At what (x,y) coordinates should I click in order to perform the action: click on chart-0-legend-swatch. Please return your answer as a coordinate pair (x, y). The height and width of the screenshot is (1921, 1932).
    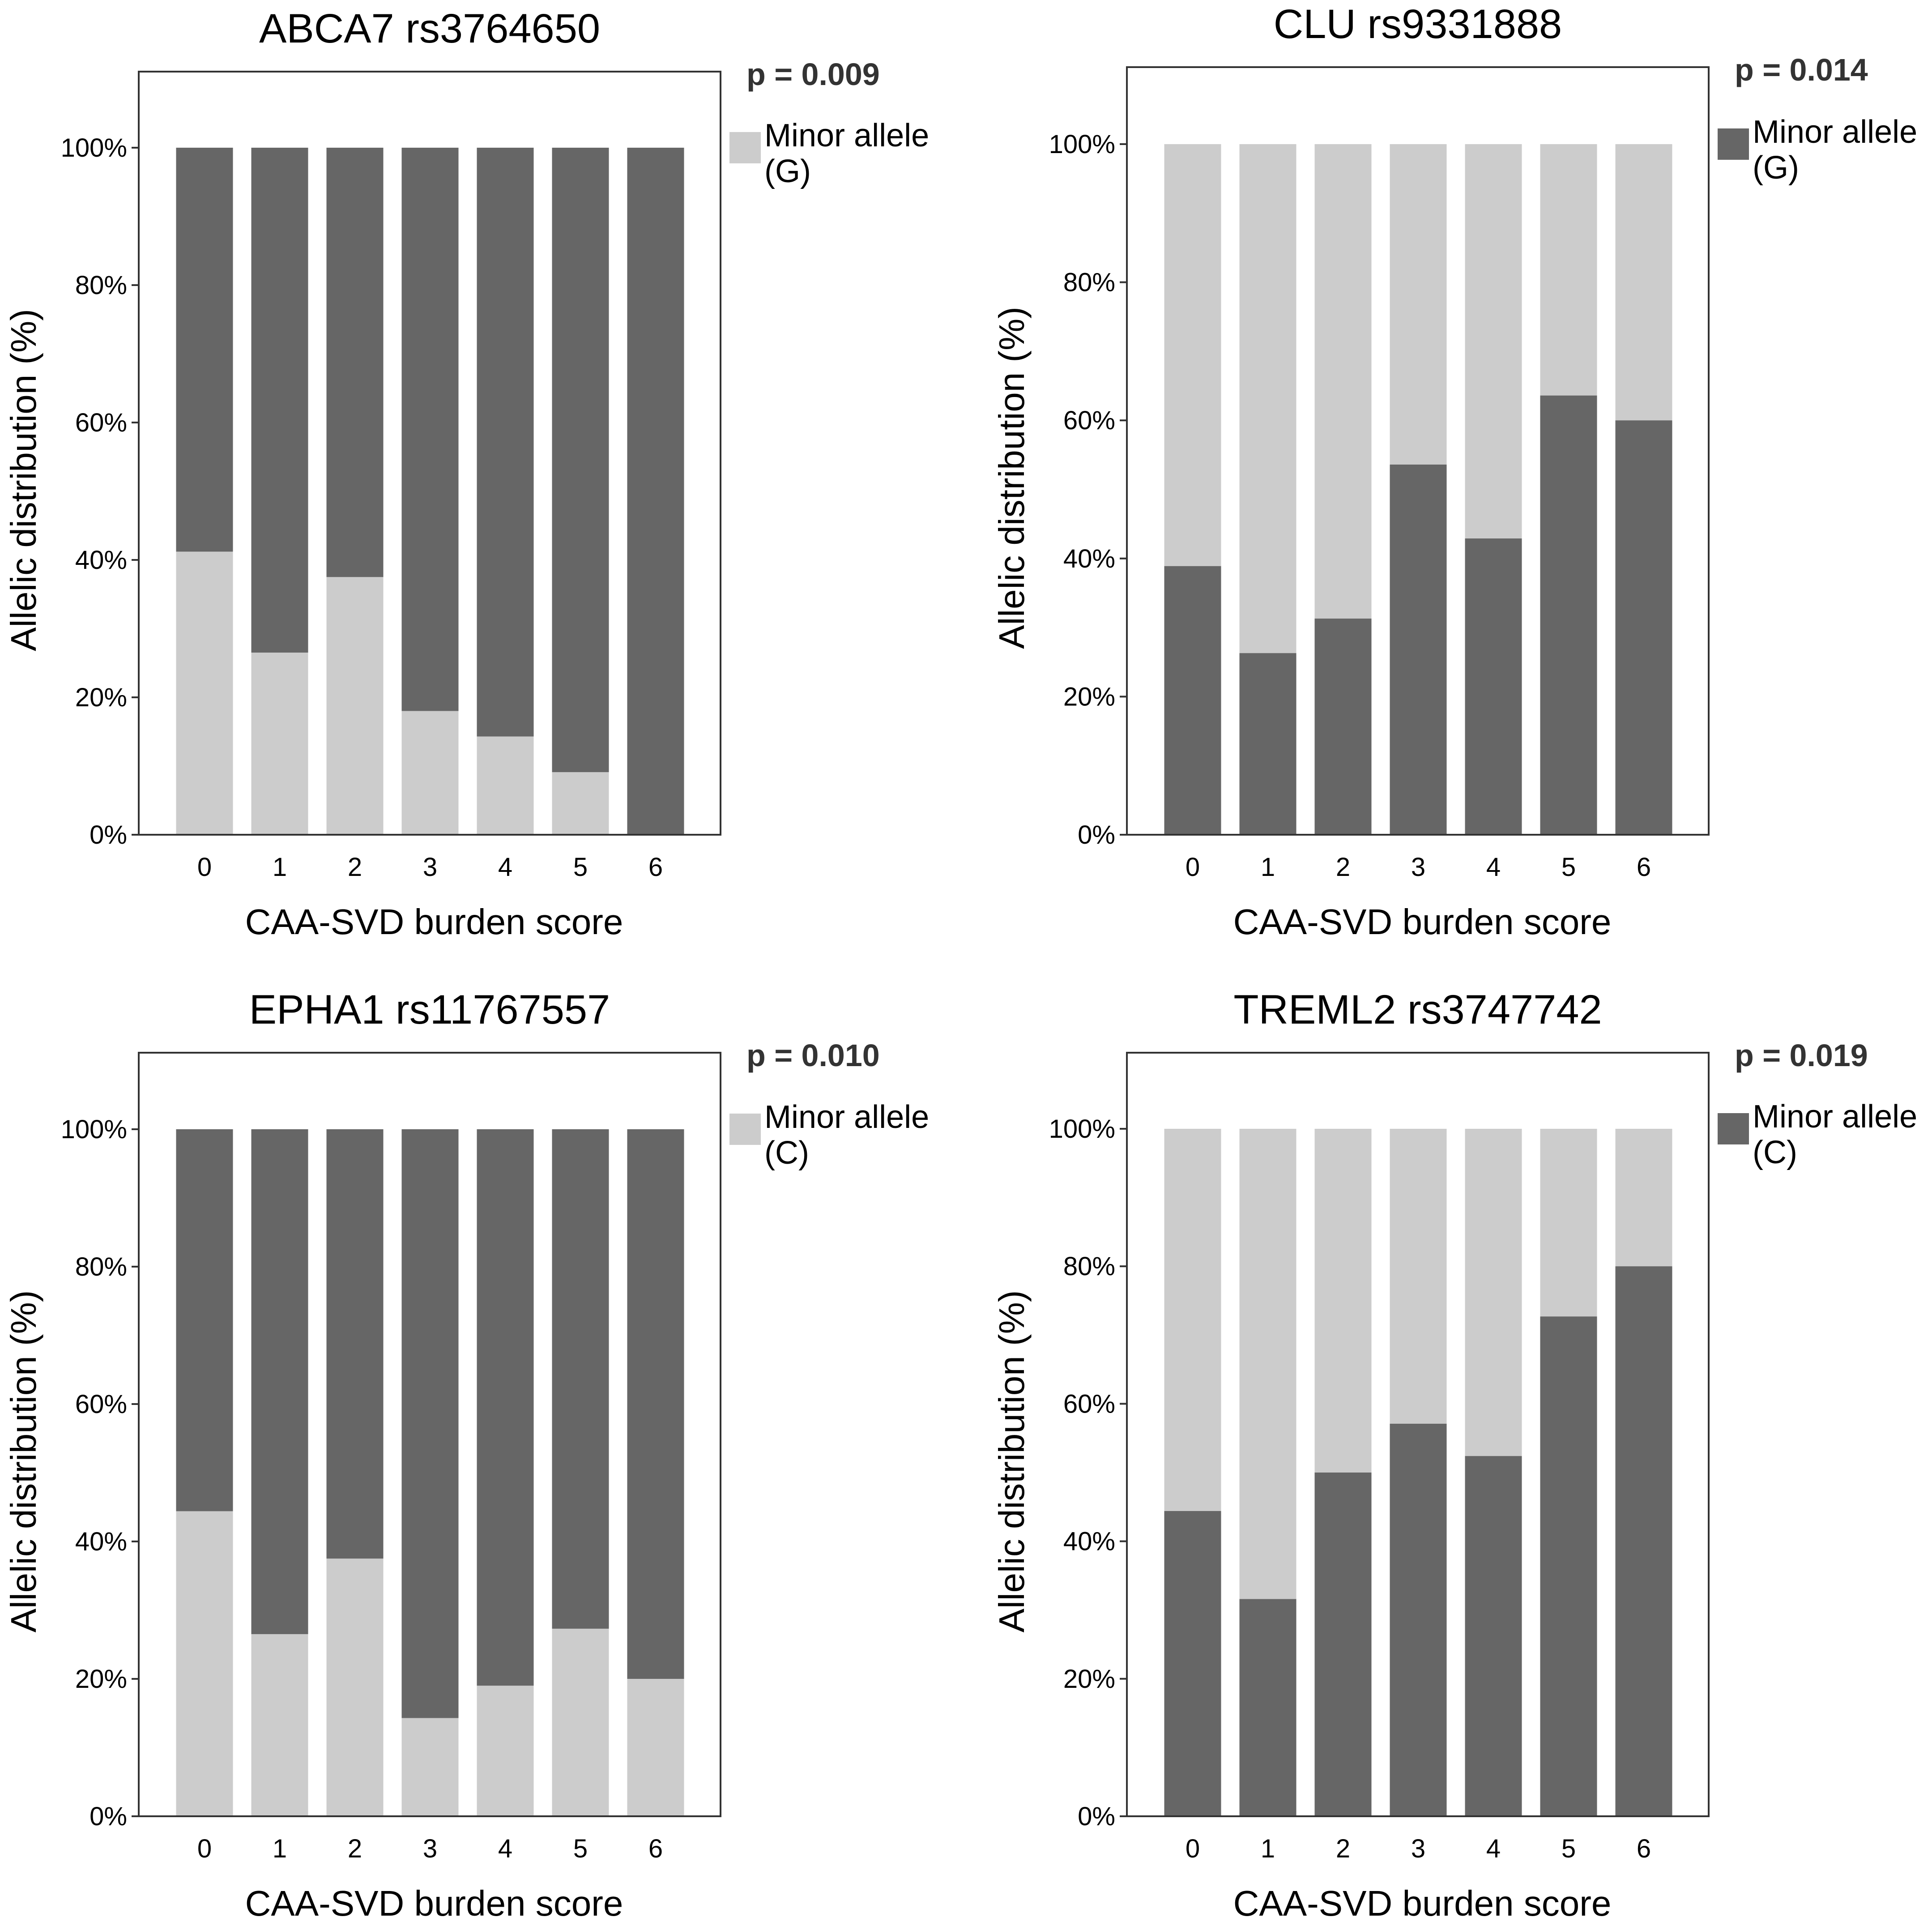
    Looking at the image, I should click on (745, 147).